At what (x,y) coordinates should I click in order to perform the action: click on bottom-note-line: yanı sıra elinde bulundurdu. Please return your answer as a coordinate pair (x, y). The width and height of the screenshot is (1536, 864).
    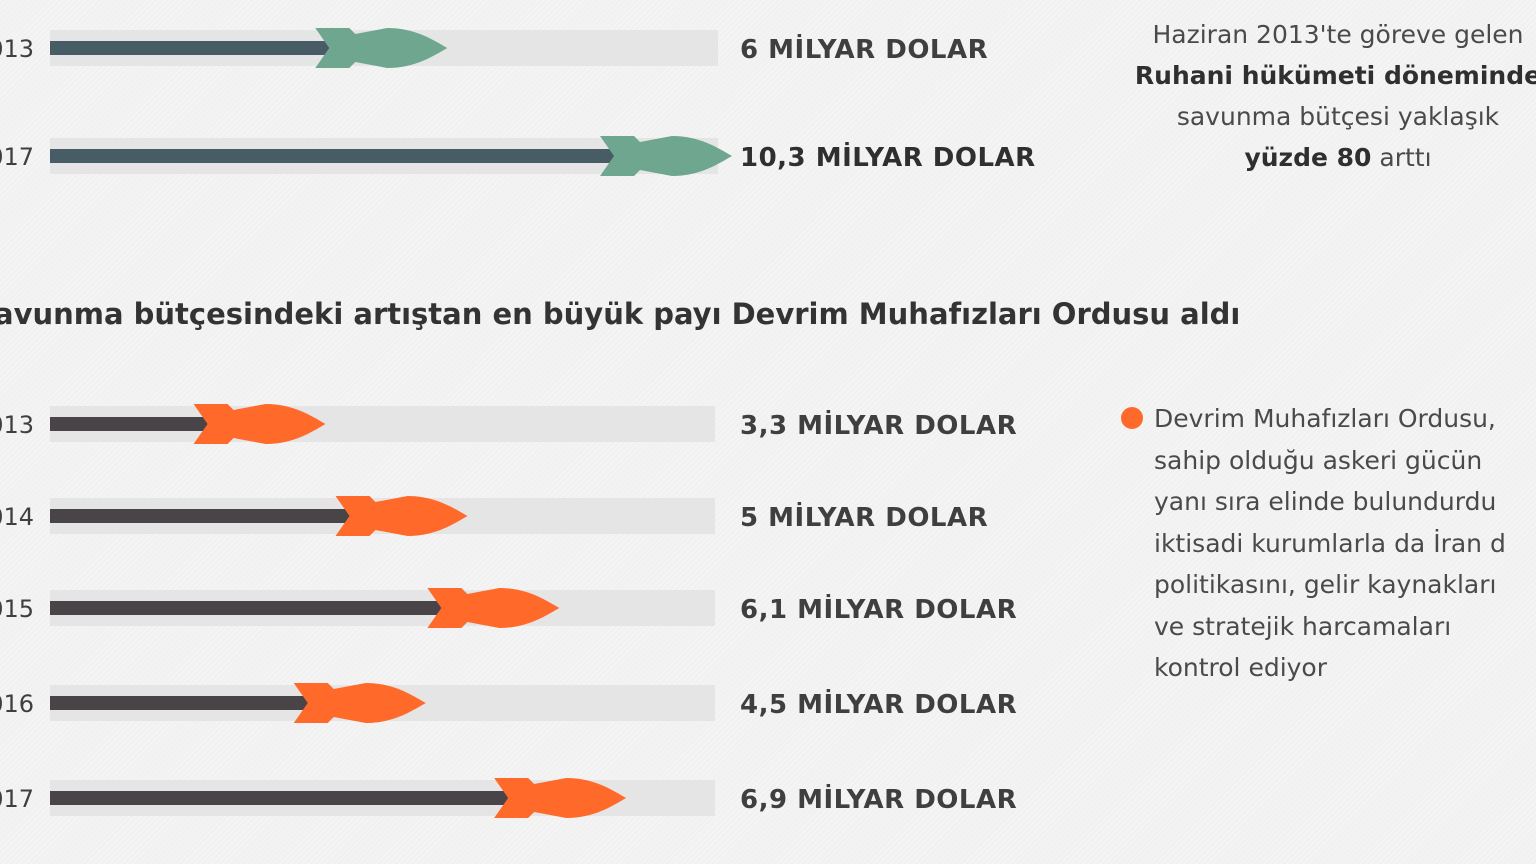
    Looking at the image, I should click on (1325, 501).